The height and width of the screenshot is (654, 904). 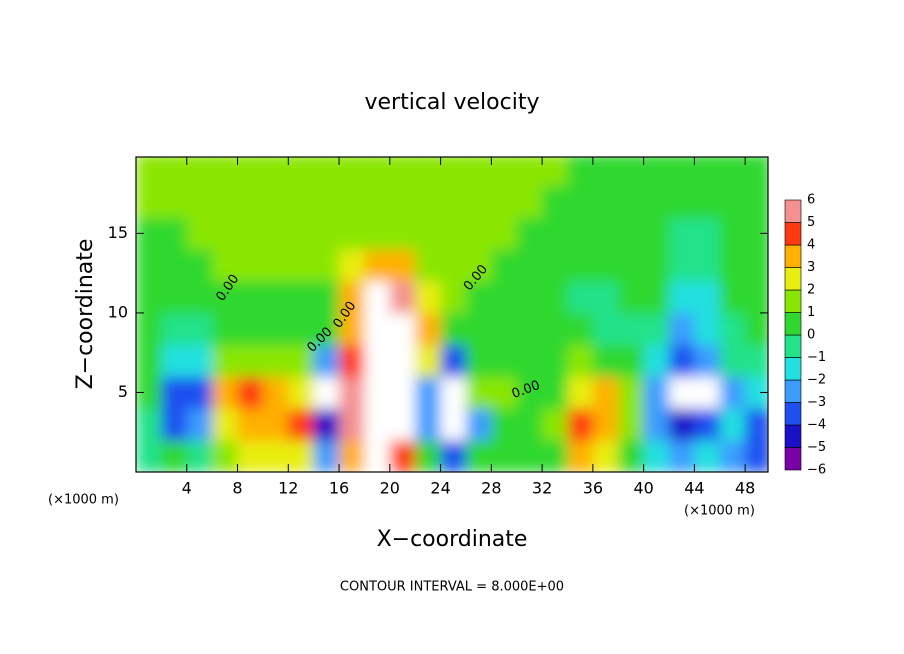 What do you see at coordinates (118, 232) in the screenshot?
I see `y-tick-label: 15` at bounding box center [118, 232].